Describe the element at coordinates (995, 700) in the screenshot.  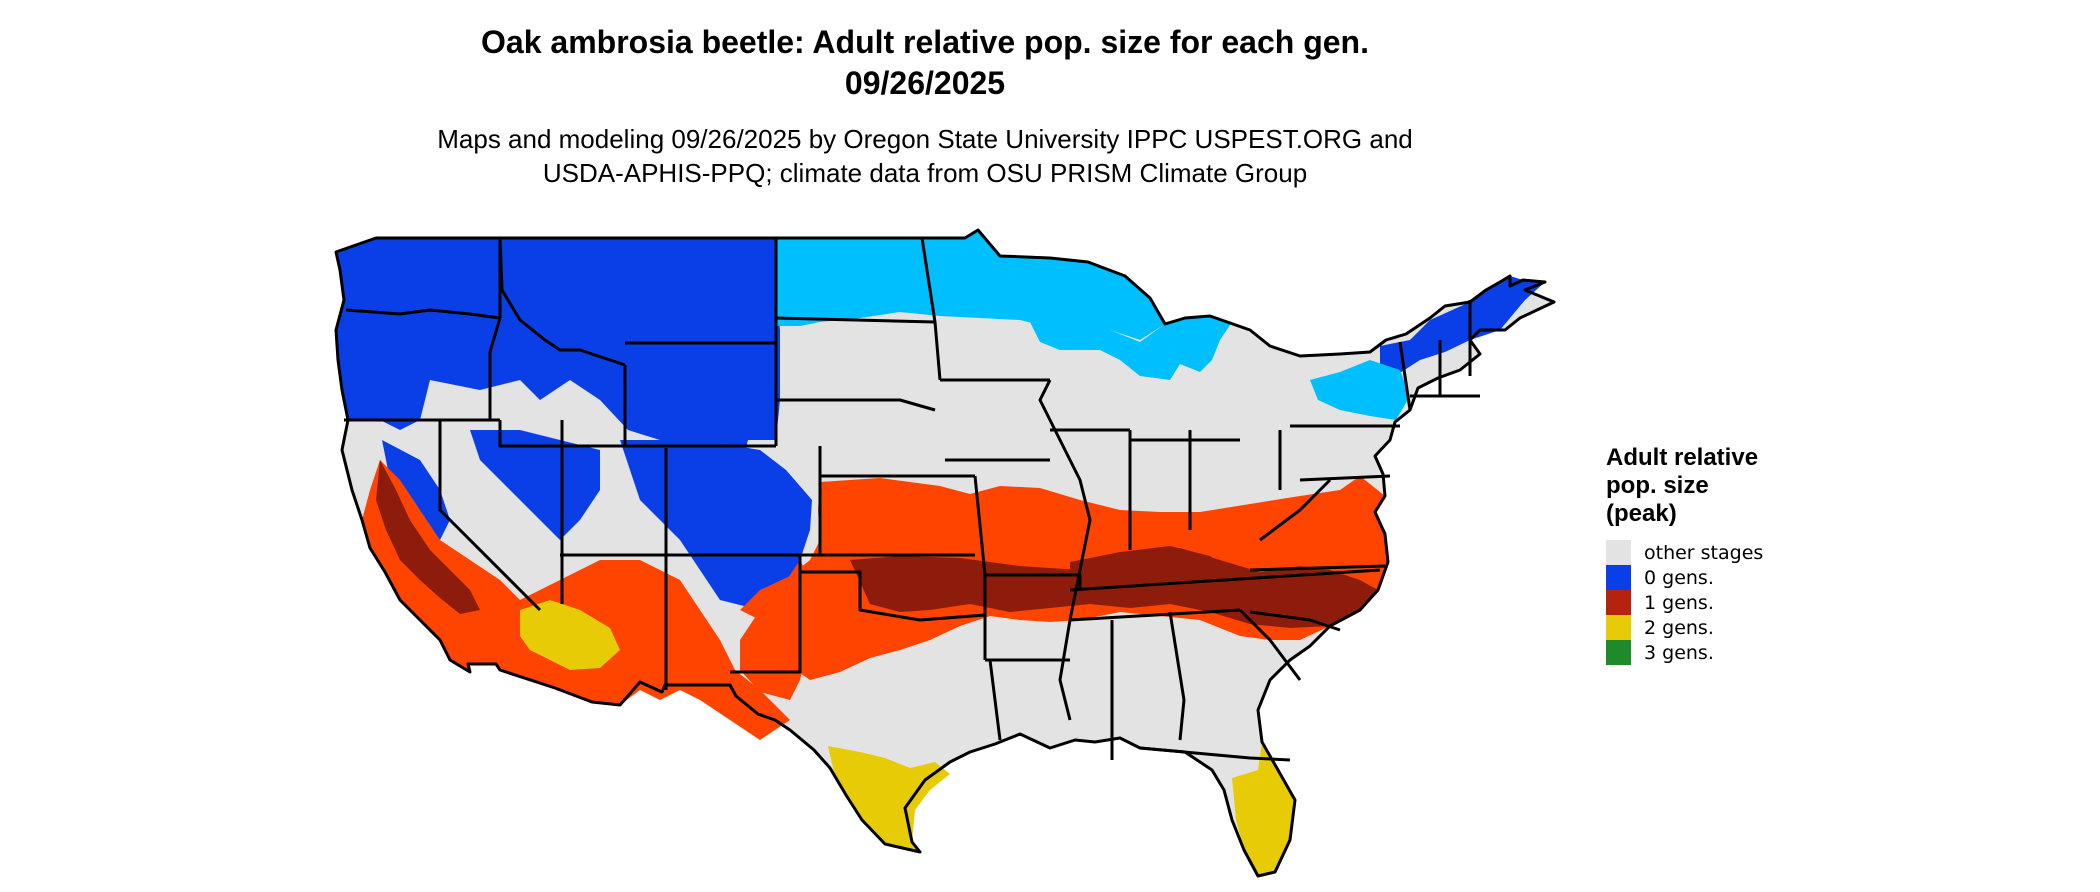
I see `border-tx-la` at that location.